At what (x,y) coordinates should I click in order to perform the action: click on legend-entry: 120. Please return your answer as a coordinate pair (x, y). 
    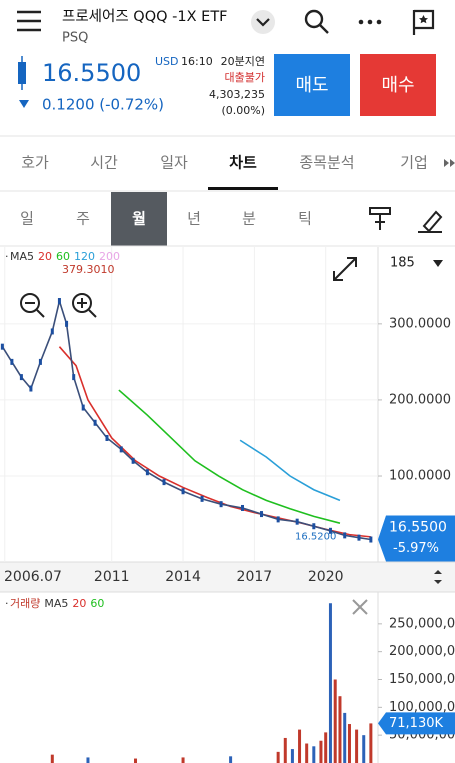
    Looking at the image, I should click on (84, 256).